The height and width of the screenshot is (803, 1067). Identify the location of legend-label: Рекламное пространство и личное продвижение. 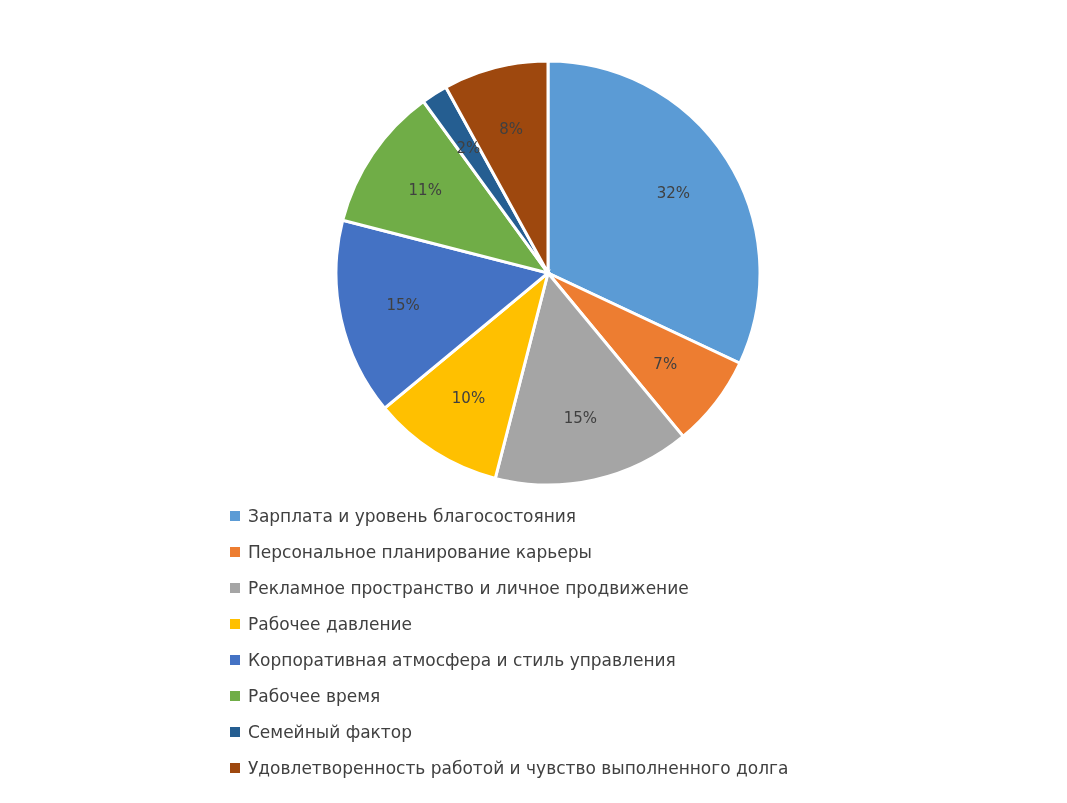
(468, 588).